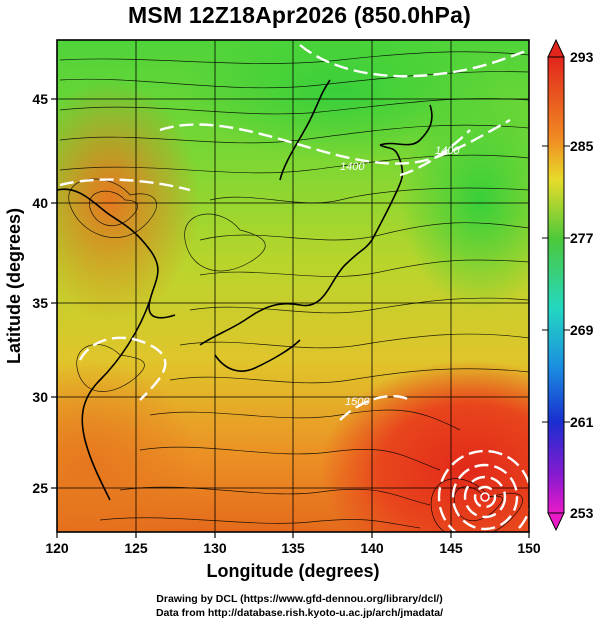 The height and width of the screenshot is (625, 599). I want to click on contour-labels: 1400 1400 1500, so click(400, 276).